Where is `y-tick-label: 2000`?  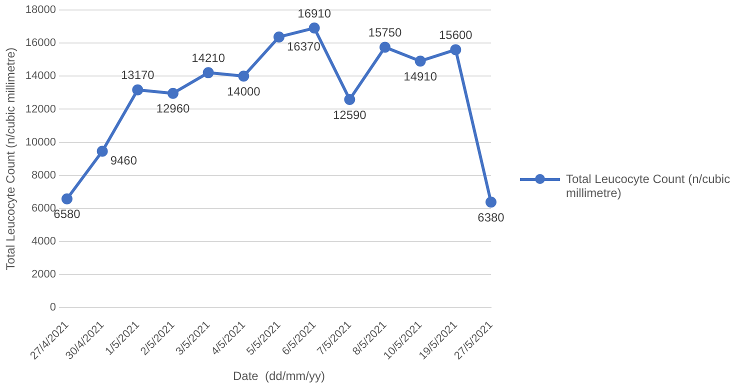 y-tick-label: 2000 is located at coordinates (44, 274).